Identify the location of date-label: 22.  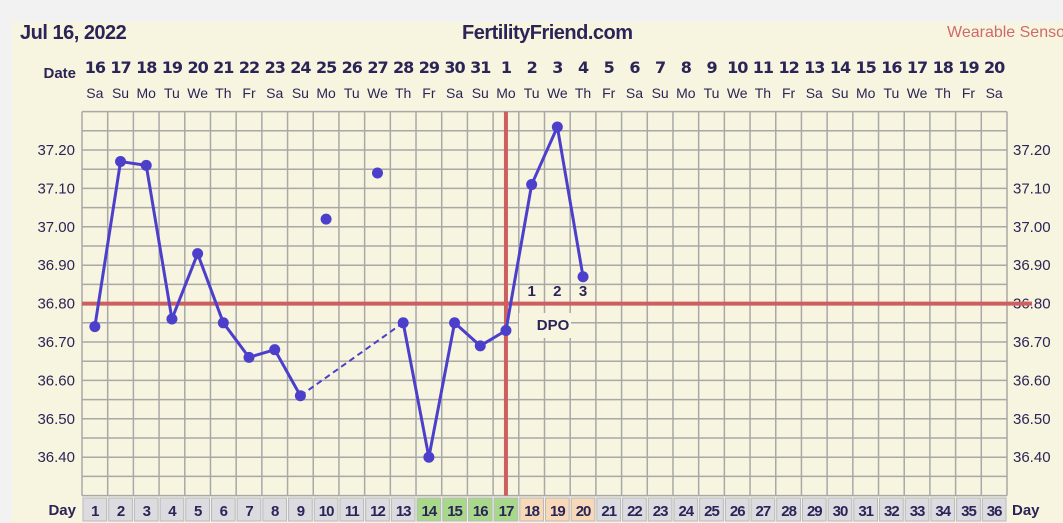
(249, 67).